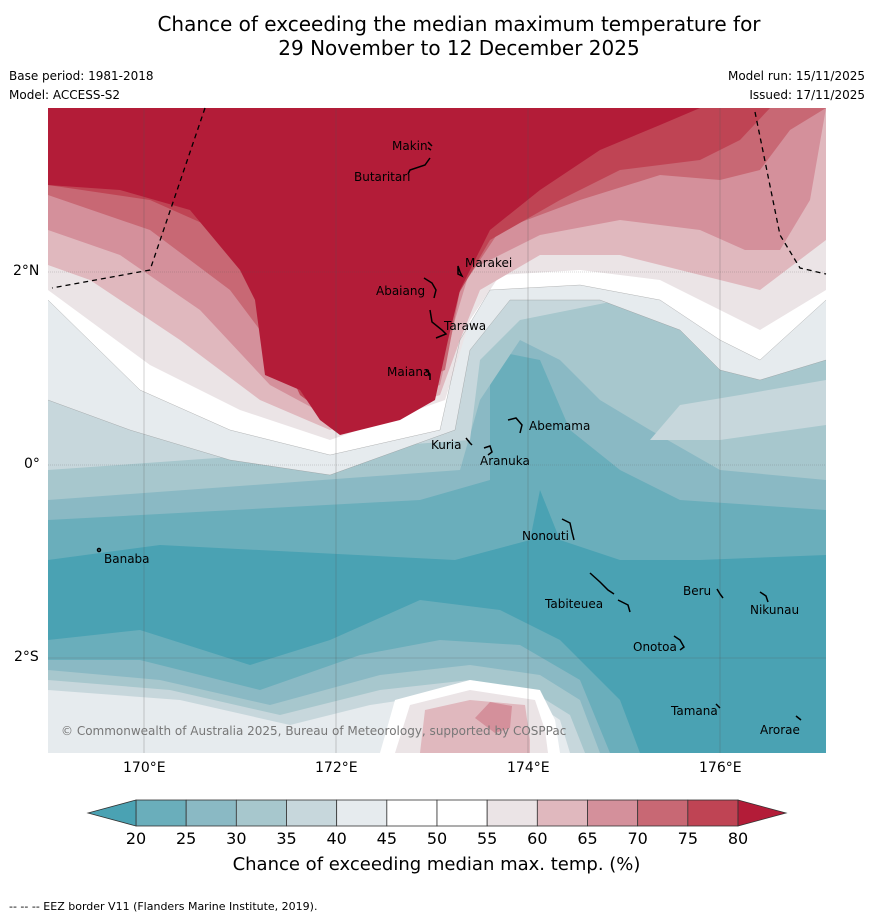 This screenshot has width=873, height=919. I want to click on nonouti-island, so click(568, 529).